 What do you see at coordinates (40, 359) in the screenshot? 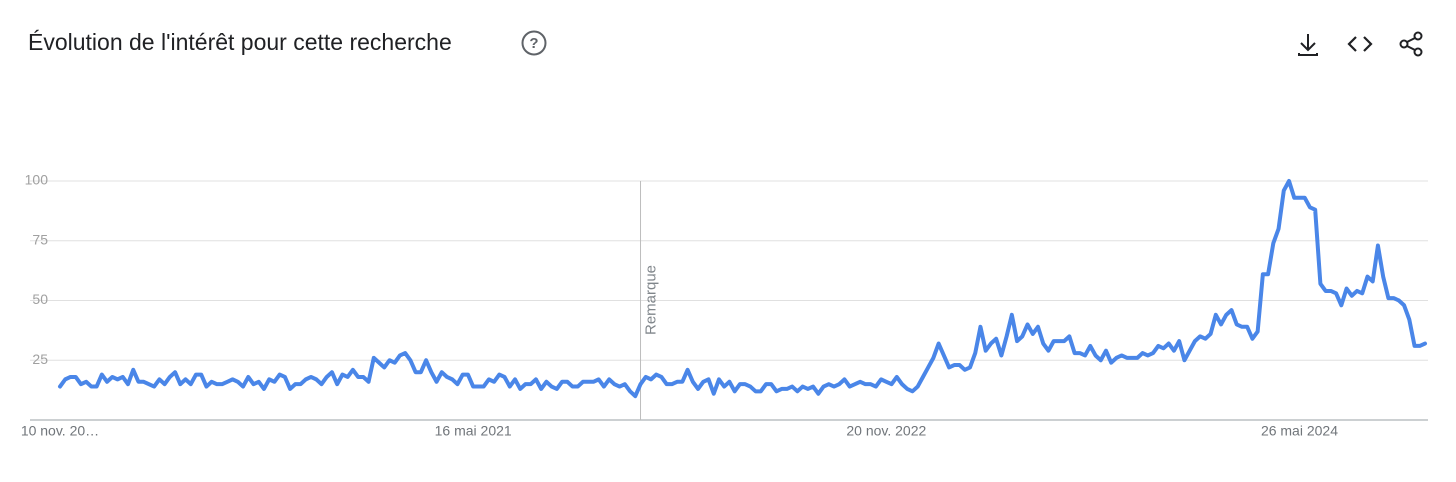
I see `y-tick-label: 25` at bounding box center [40, 359].